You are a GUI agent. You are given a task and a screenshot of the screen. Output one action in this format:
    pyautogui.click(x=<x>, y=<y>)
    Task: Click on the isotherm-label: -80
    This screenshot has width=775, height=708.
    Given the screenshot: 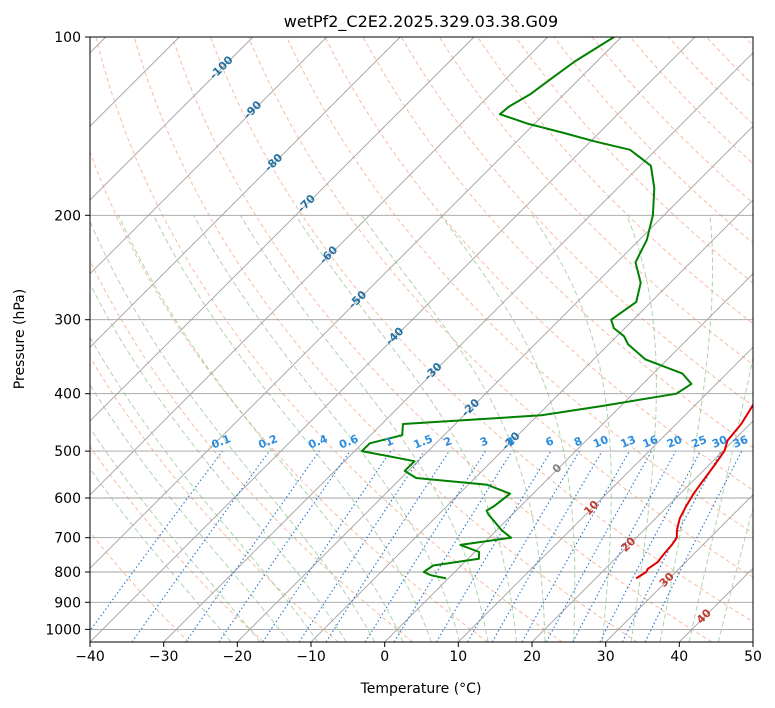 What is the action you would take?
    pyautogui.click(x=273, y=162)
    